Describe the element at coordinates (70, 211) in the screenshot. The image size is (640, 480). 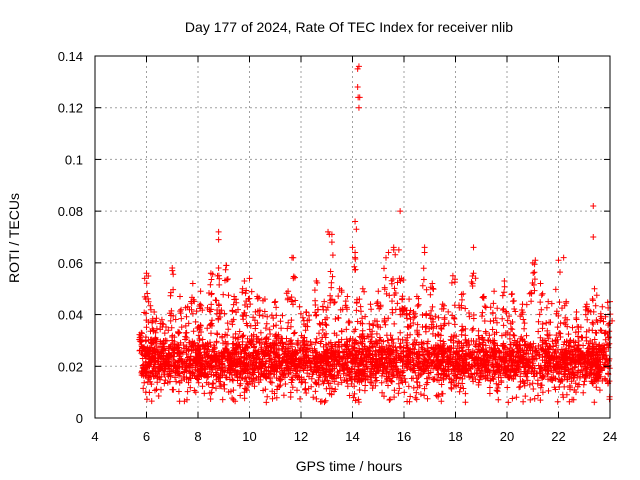
I see `y-tick-label: 0.08` at that location.